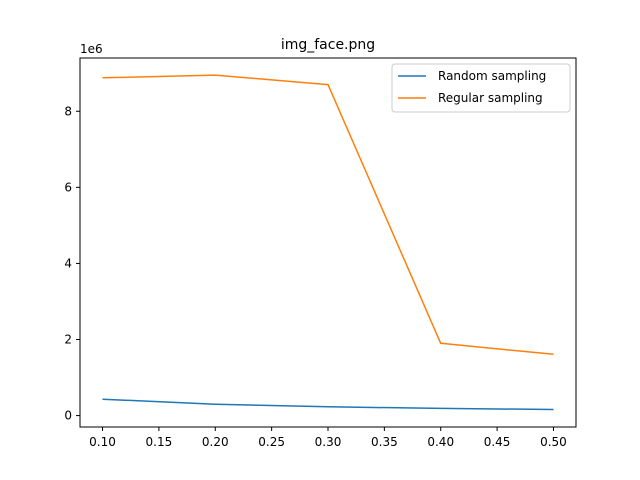 This screenshot has height=480, width=640. I want to click on legend: Random sampling Regular sampling, so click(481, 88).